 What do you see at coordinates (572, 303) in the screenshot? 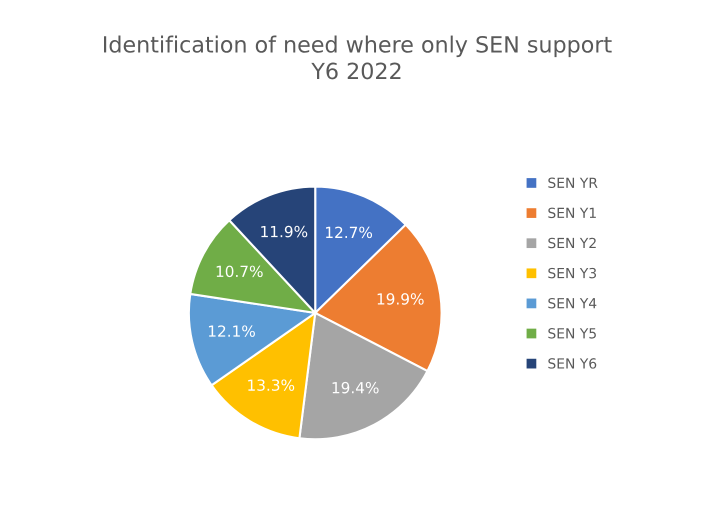
I see `legend-label: SEN Y4` at bounding box center [572, 303].